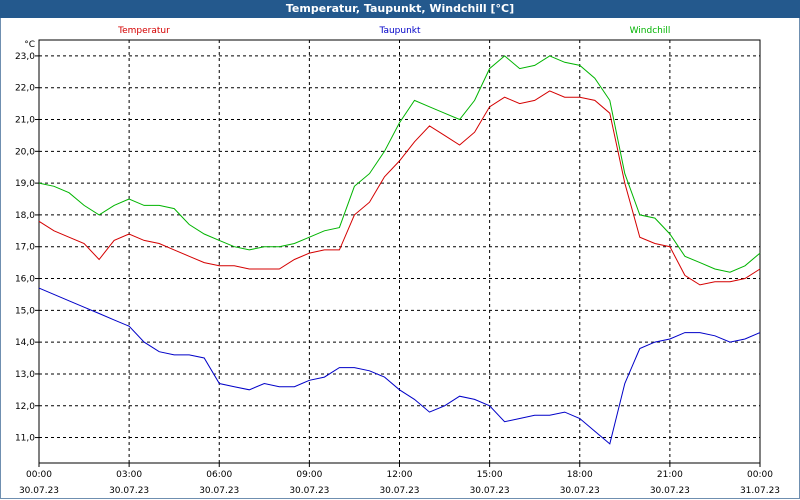 The height and width of the screenshot is (500, 800). I want to click on y-tick-label: 11,0, so click(25, 439).